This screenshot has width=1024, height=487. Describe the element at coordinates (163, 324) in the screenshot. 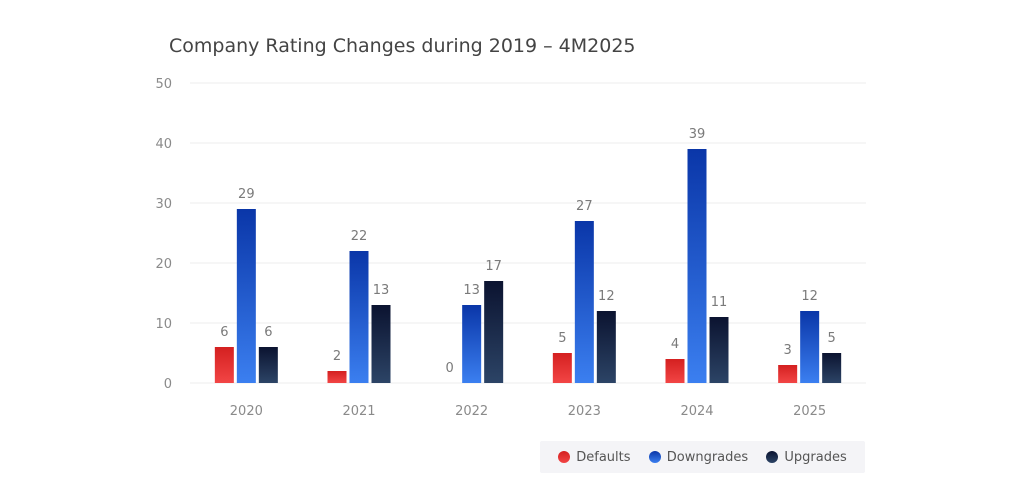

I see `y-tick-label: 10` at that location.